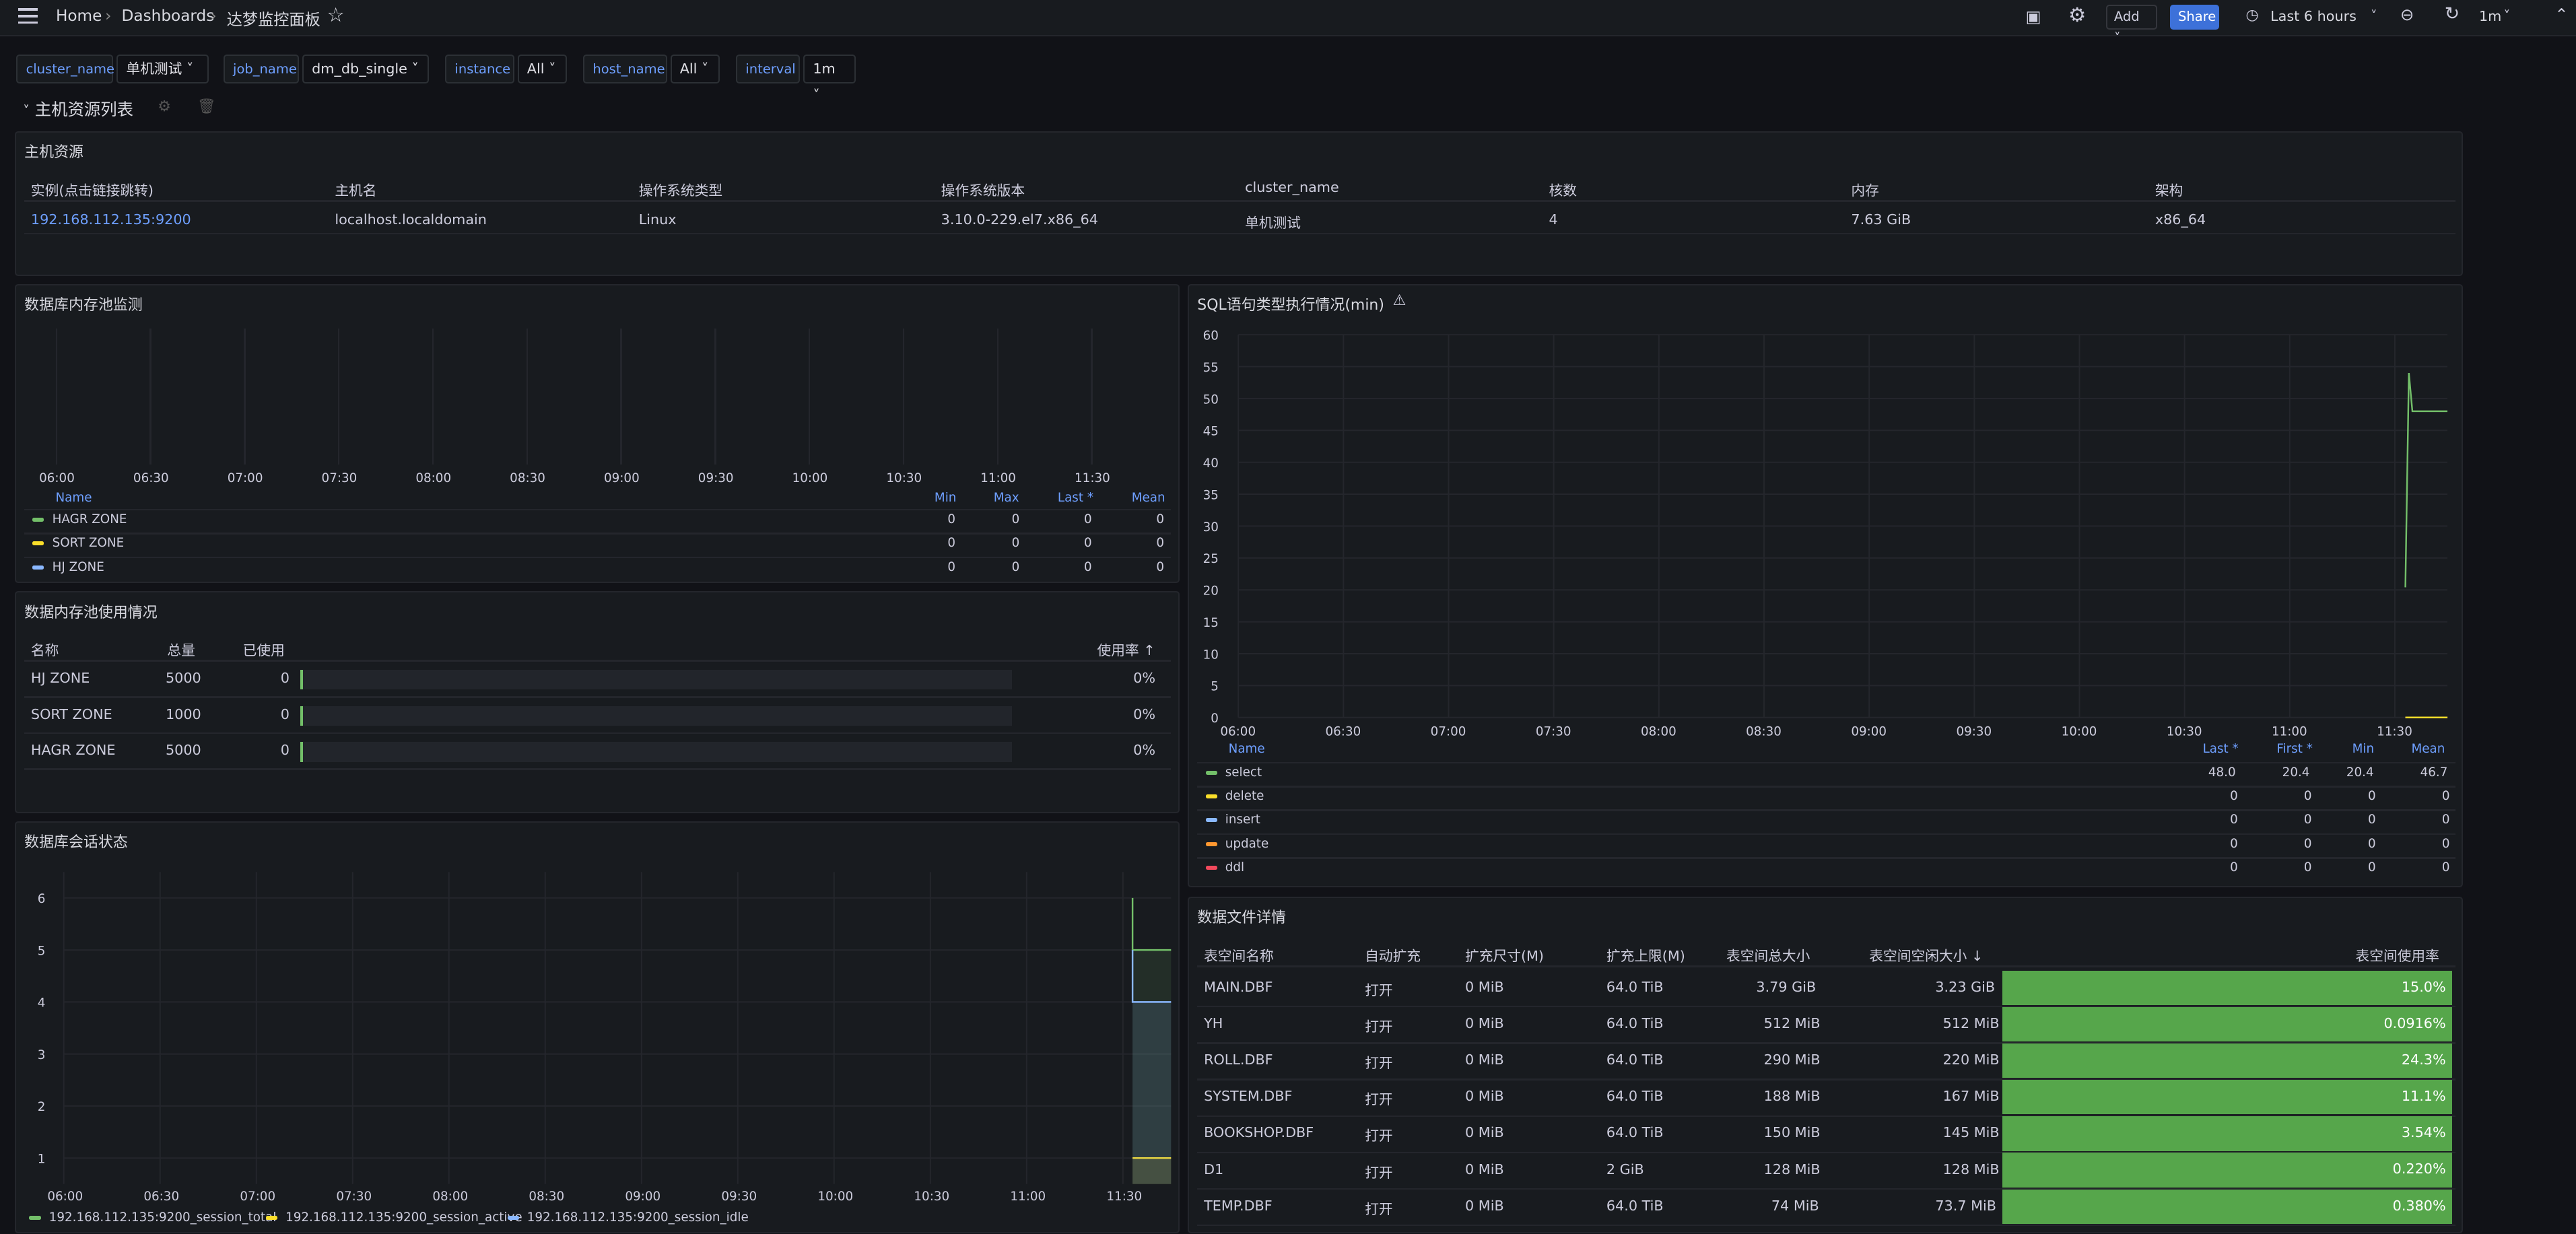 The width and height of the screenshot is (2576, 1234). I want to click on table-cell: 0%, so click(1144, 714).